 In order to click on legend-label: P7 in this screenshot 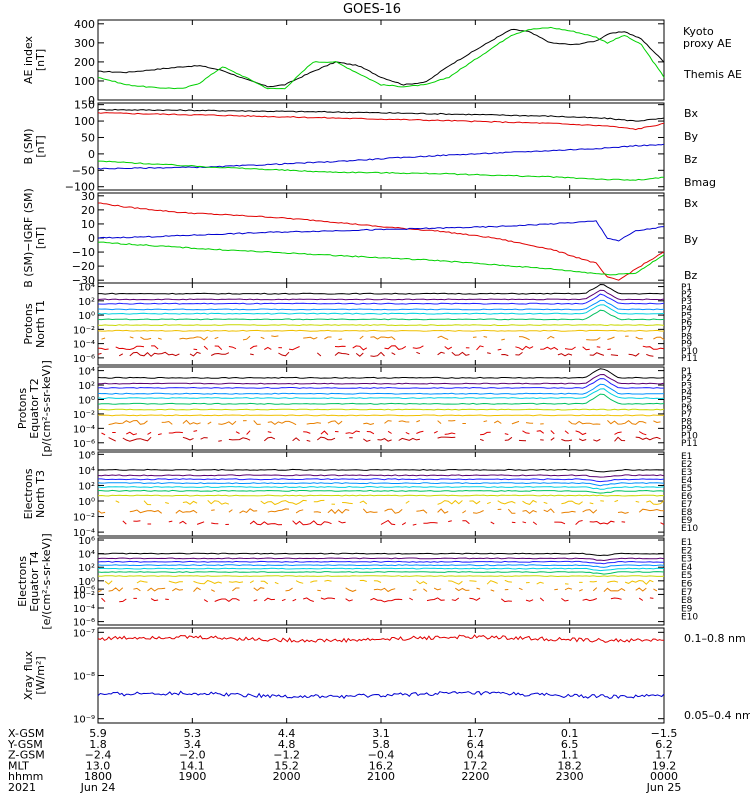, I will do `click(686, 331)`.